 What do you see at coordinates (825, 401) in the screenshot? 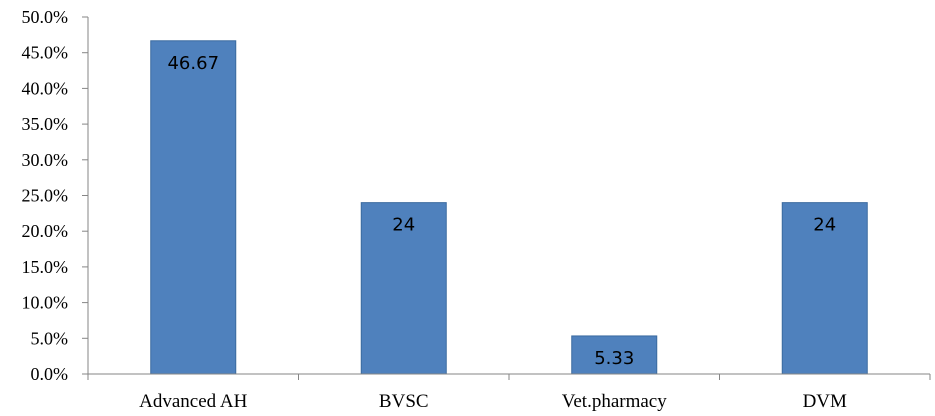
I see `x-category-label: DVM` at bounding box center [825, 401].